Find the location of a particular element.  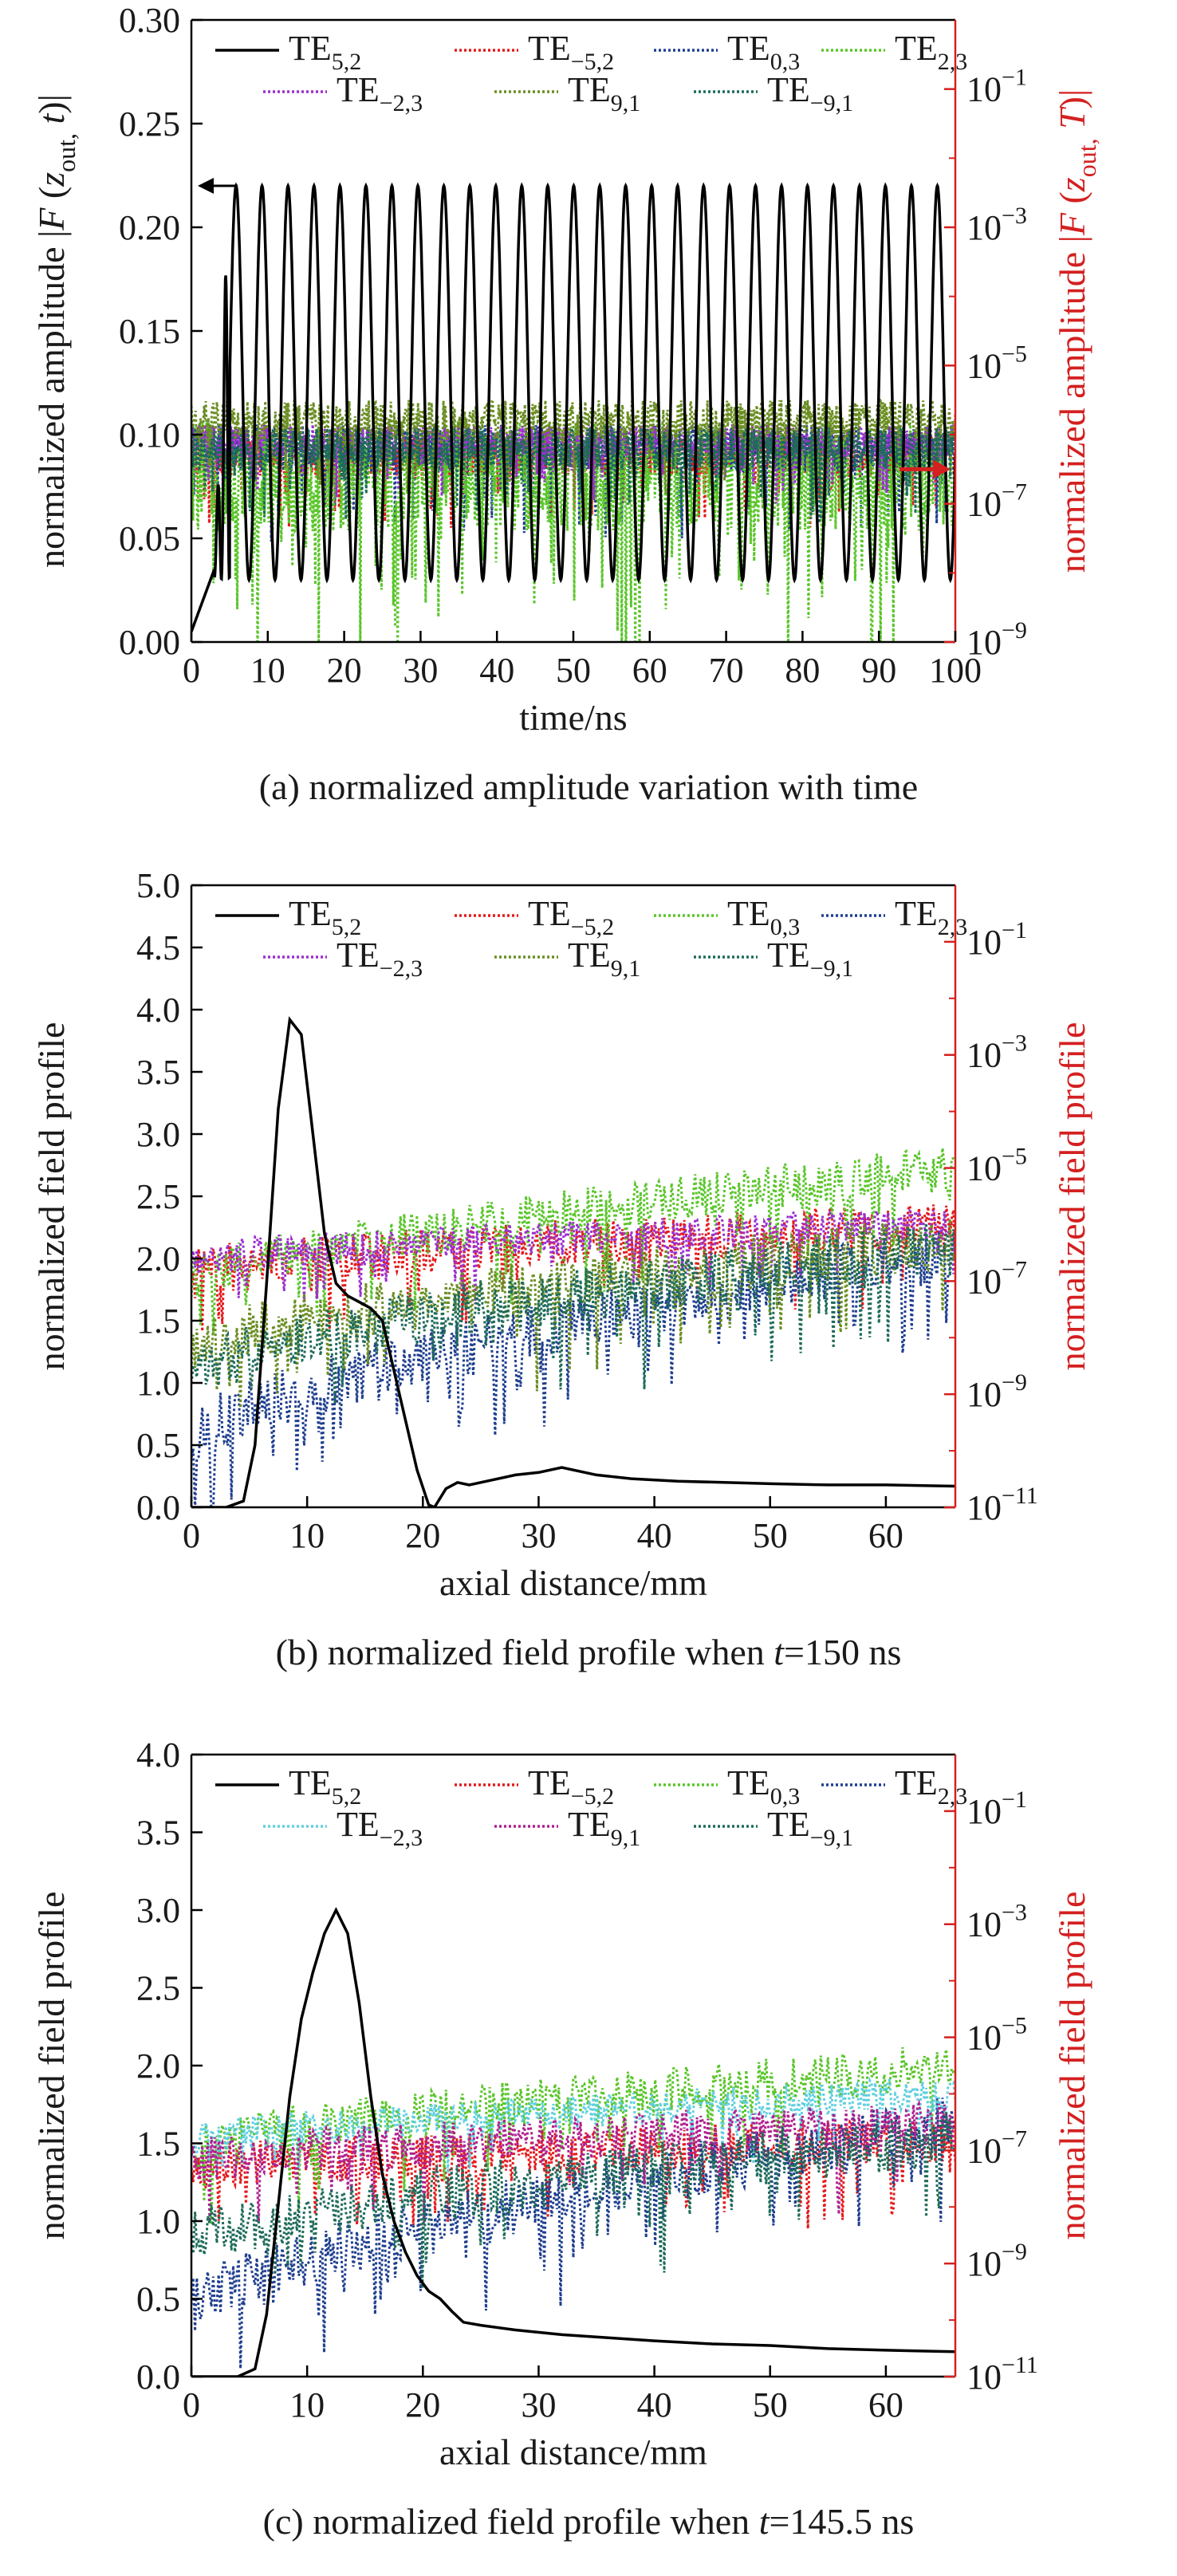

y-tick-label: 0.25 is located at coordinates (149, 124).